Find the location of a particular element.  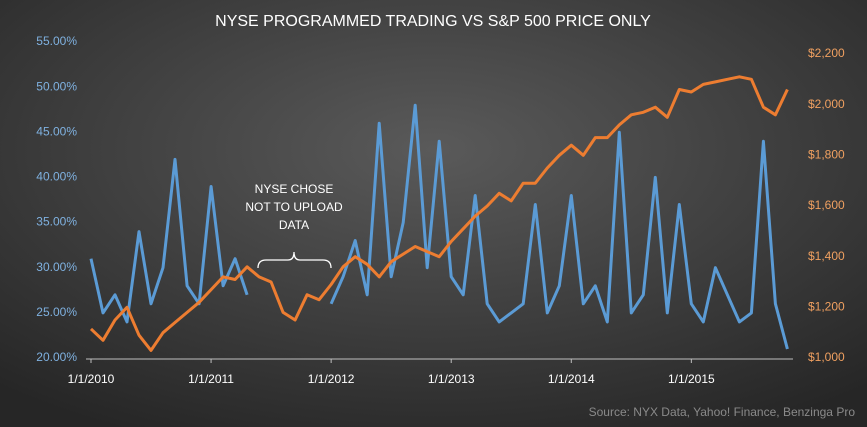

annotation-bracket is located at coordinates (294, 260).